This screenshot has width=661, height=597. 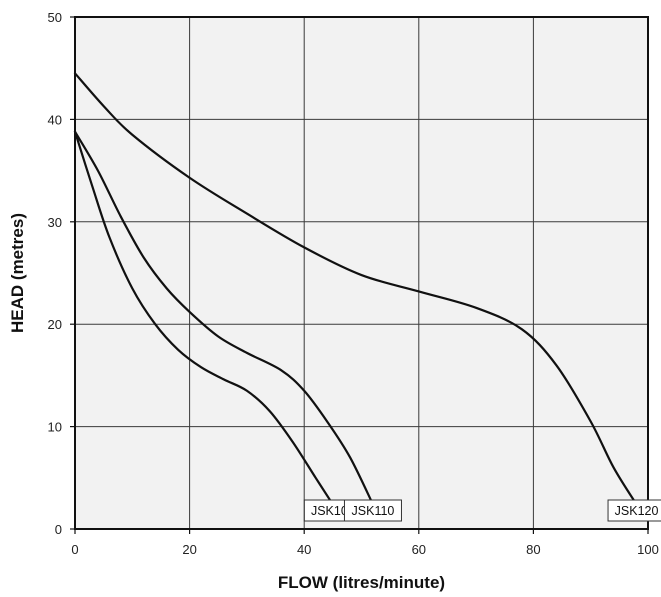 I want to click on x-tick-label-40: 40, so click(x=304, y=549).